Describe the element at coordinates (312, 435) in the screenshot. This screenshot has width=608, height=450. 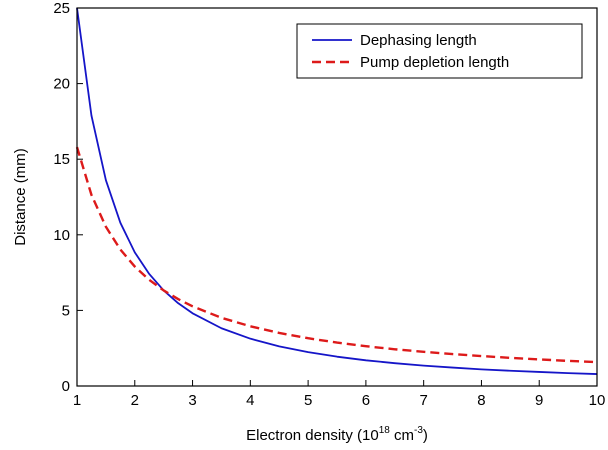
I see `x-axis-title-part1: Electron density (10` at that location.